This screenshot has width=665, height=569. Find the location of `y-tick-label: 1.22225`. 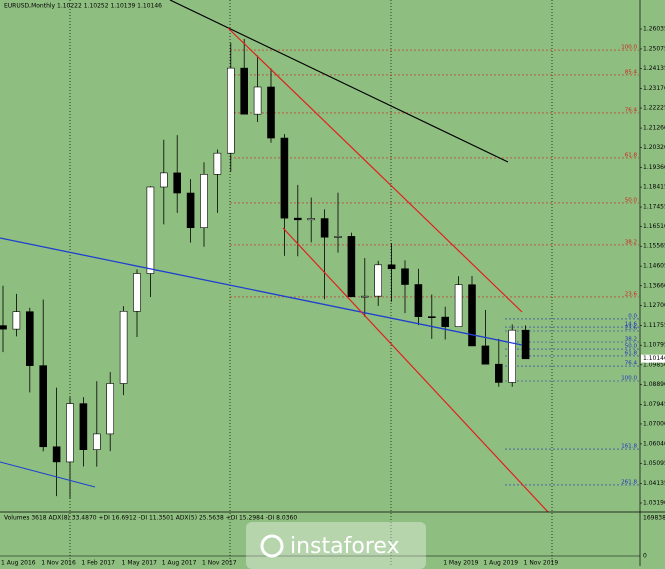

y-tick-label: 1.22225 is located at coordinates (654, 108).